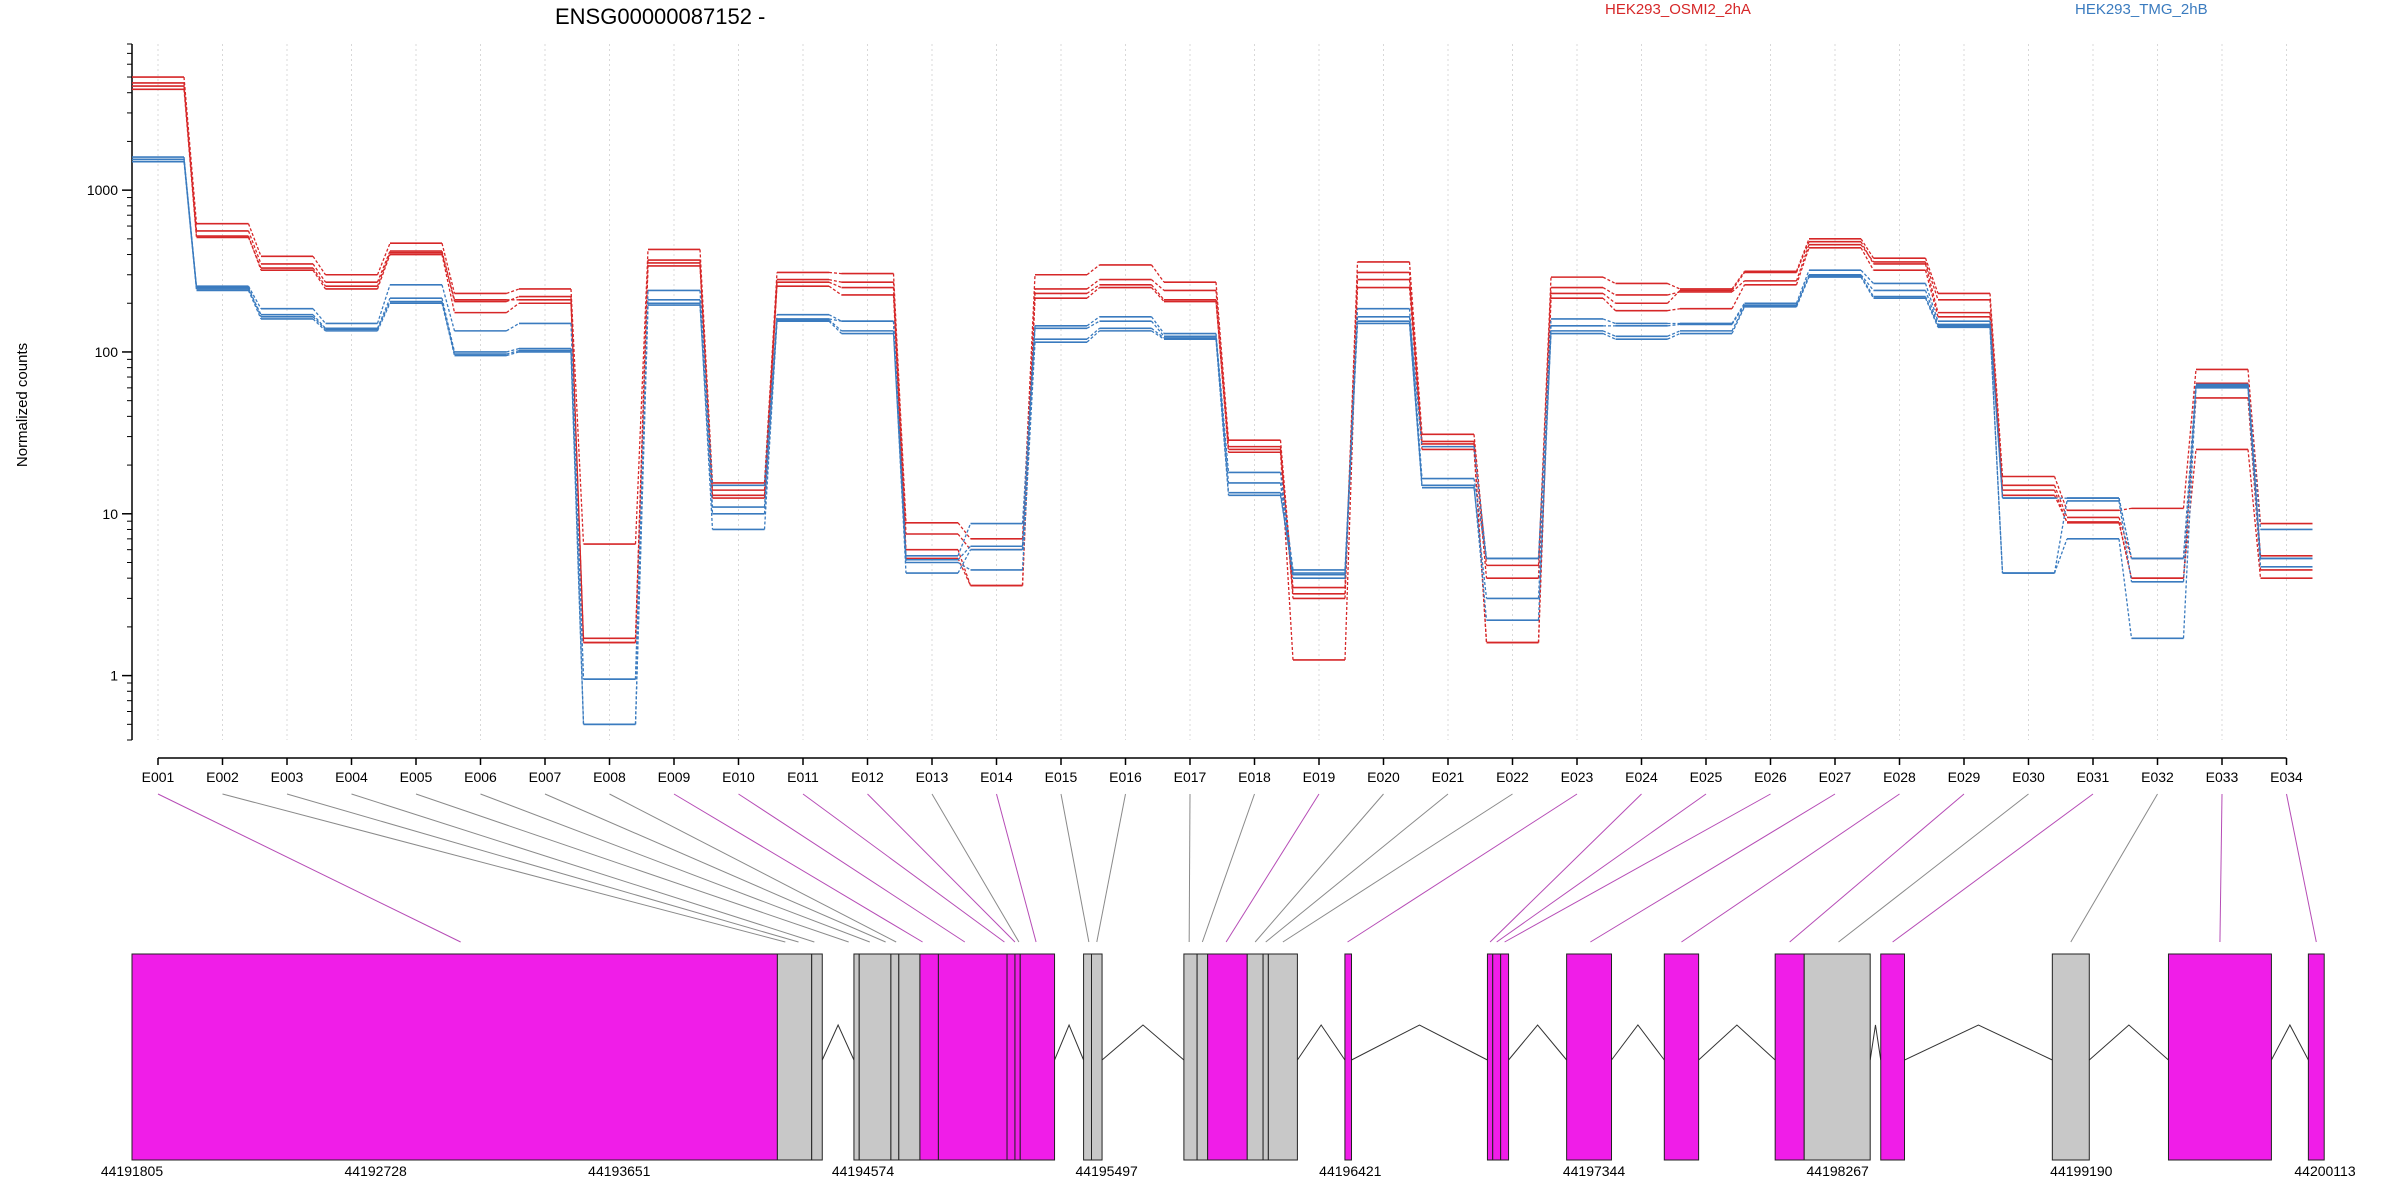 The height and width of the screenshot is (1200, 2400). Describe the element at coordinates (2093, 777) in the screenshot. I see `x-tick-label: E031` at that location.